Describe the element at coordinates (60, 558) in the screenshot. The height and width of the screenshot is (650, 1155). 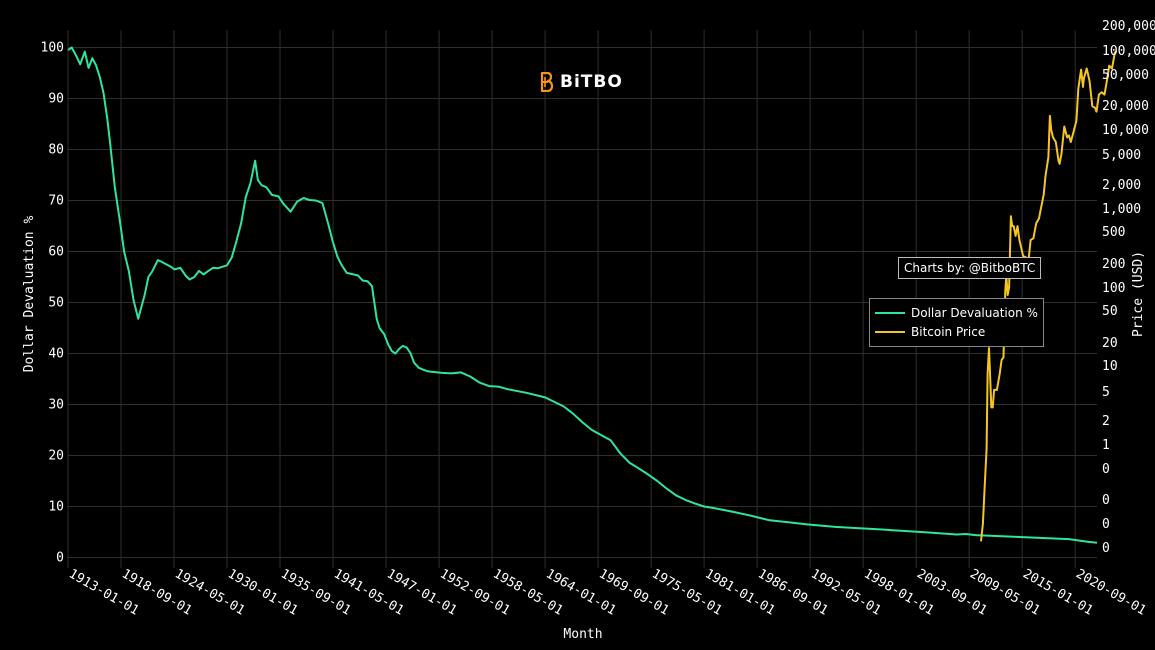
I see `y-tick-label: 0` at that location.